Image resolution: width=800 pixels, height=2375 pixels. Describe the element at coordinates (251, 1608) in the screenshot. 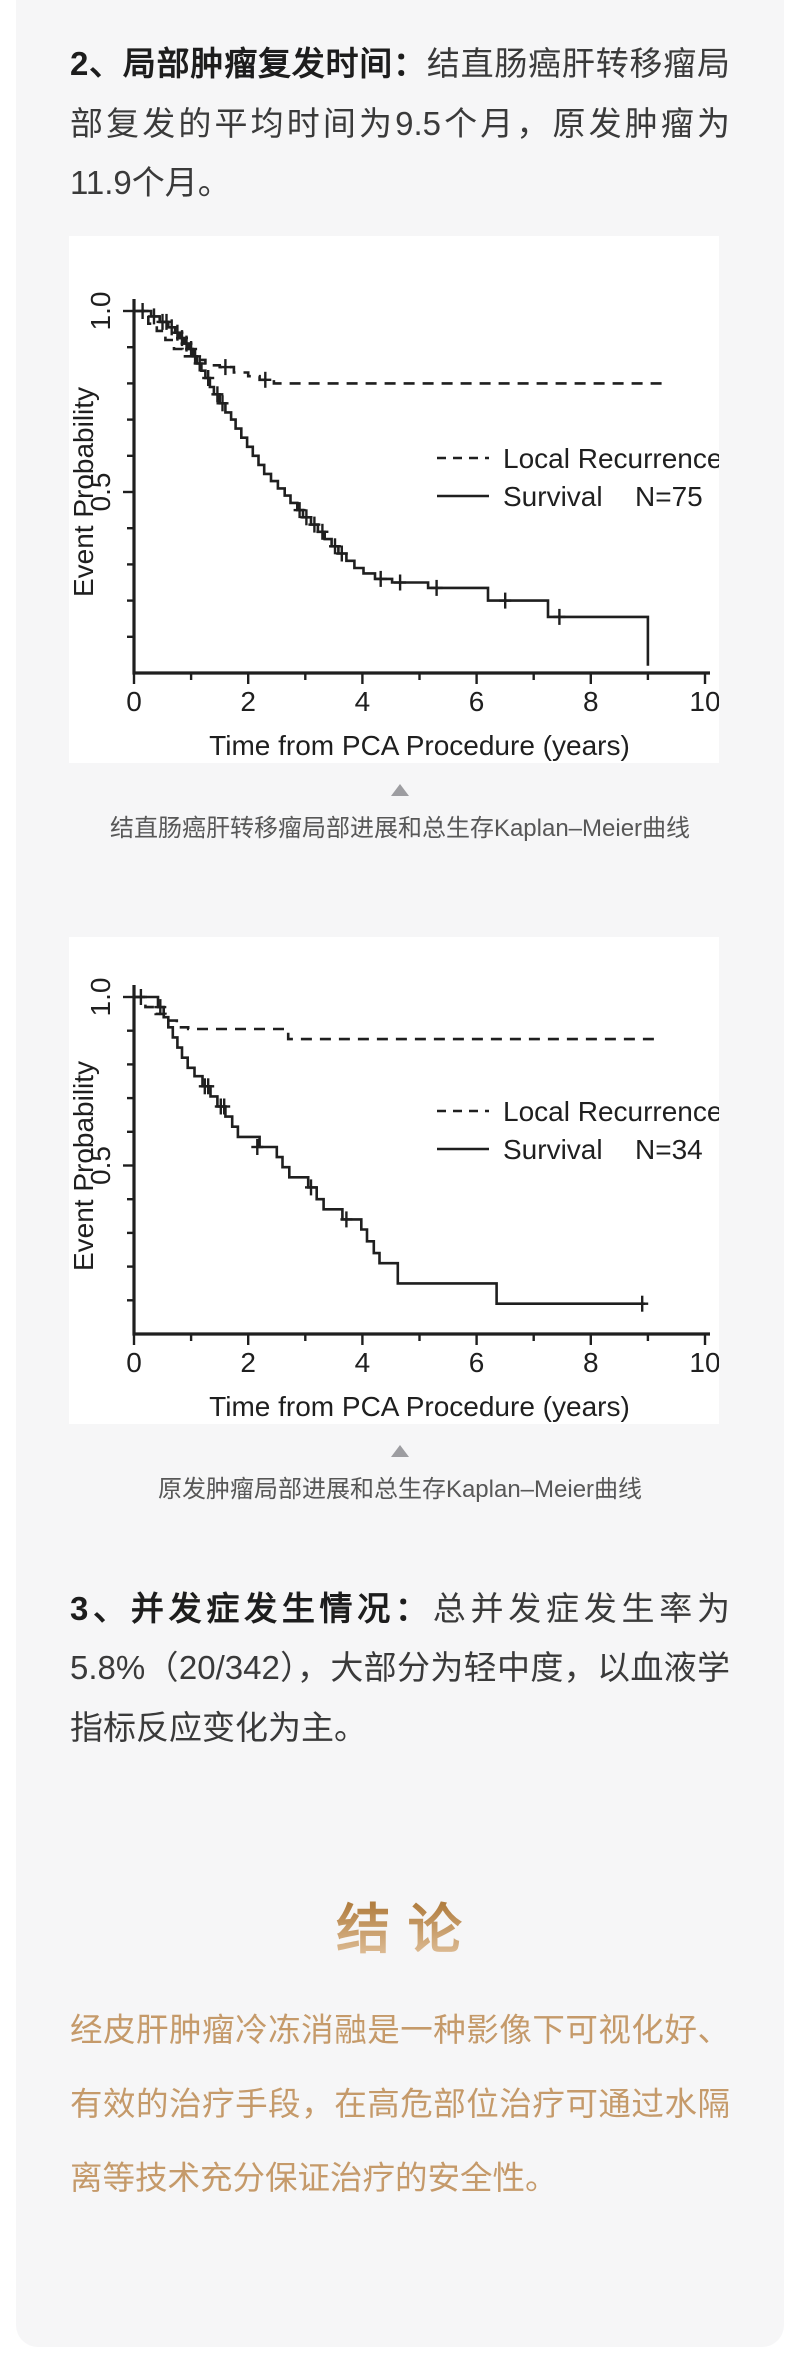

I see `paragraph-complications-heading: 3、并发症发生情况：` at that location.